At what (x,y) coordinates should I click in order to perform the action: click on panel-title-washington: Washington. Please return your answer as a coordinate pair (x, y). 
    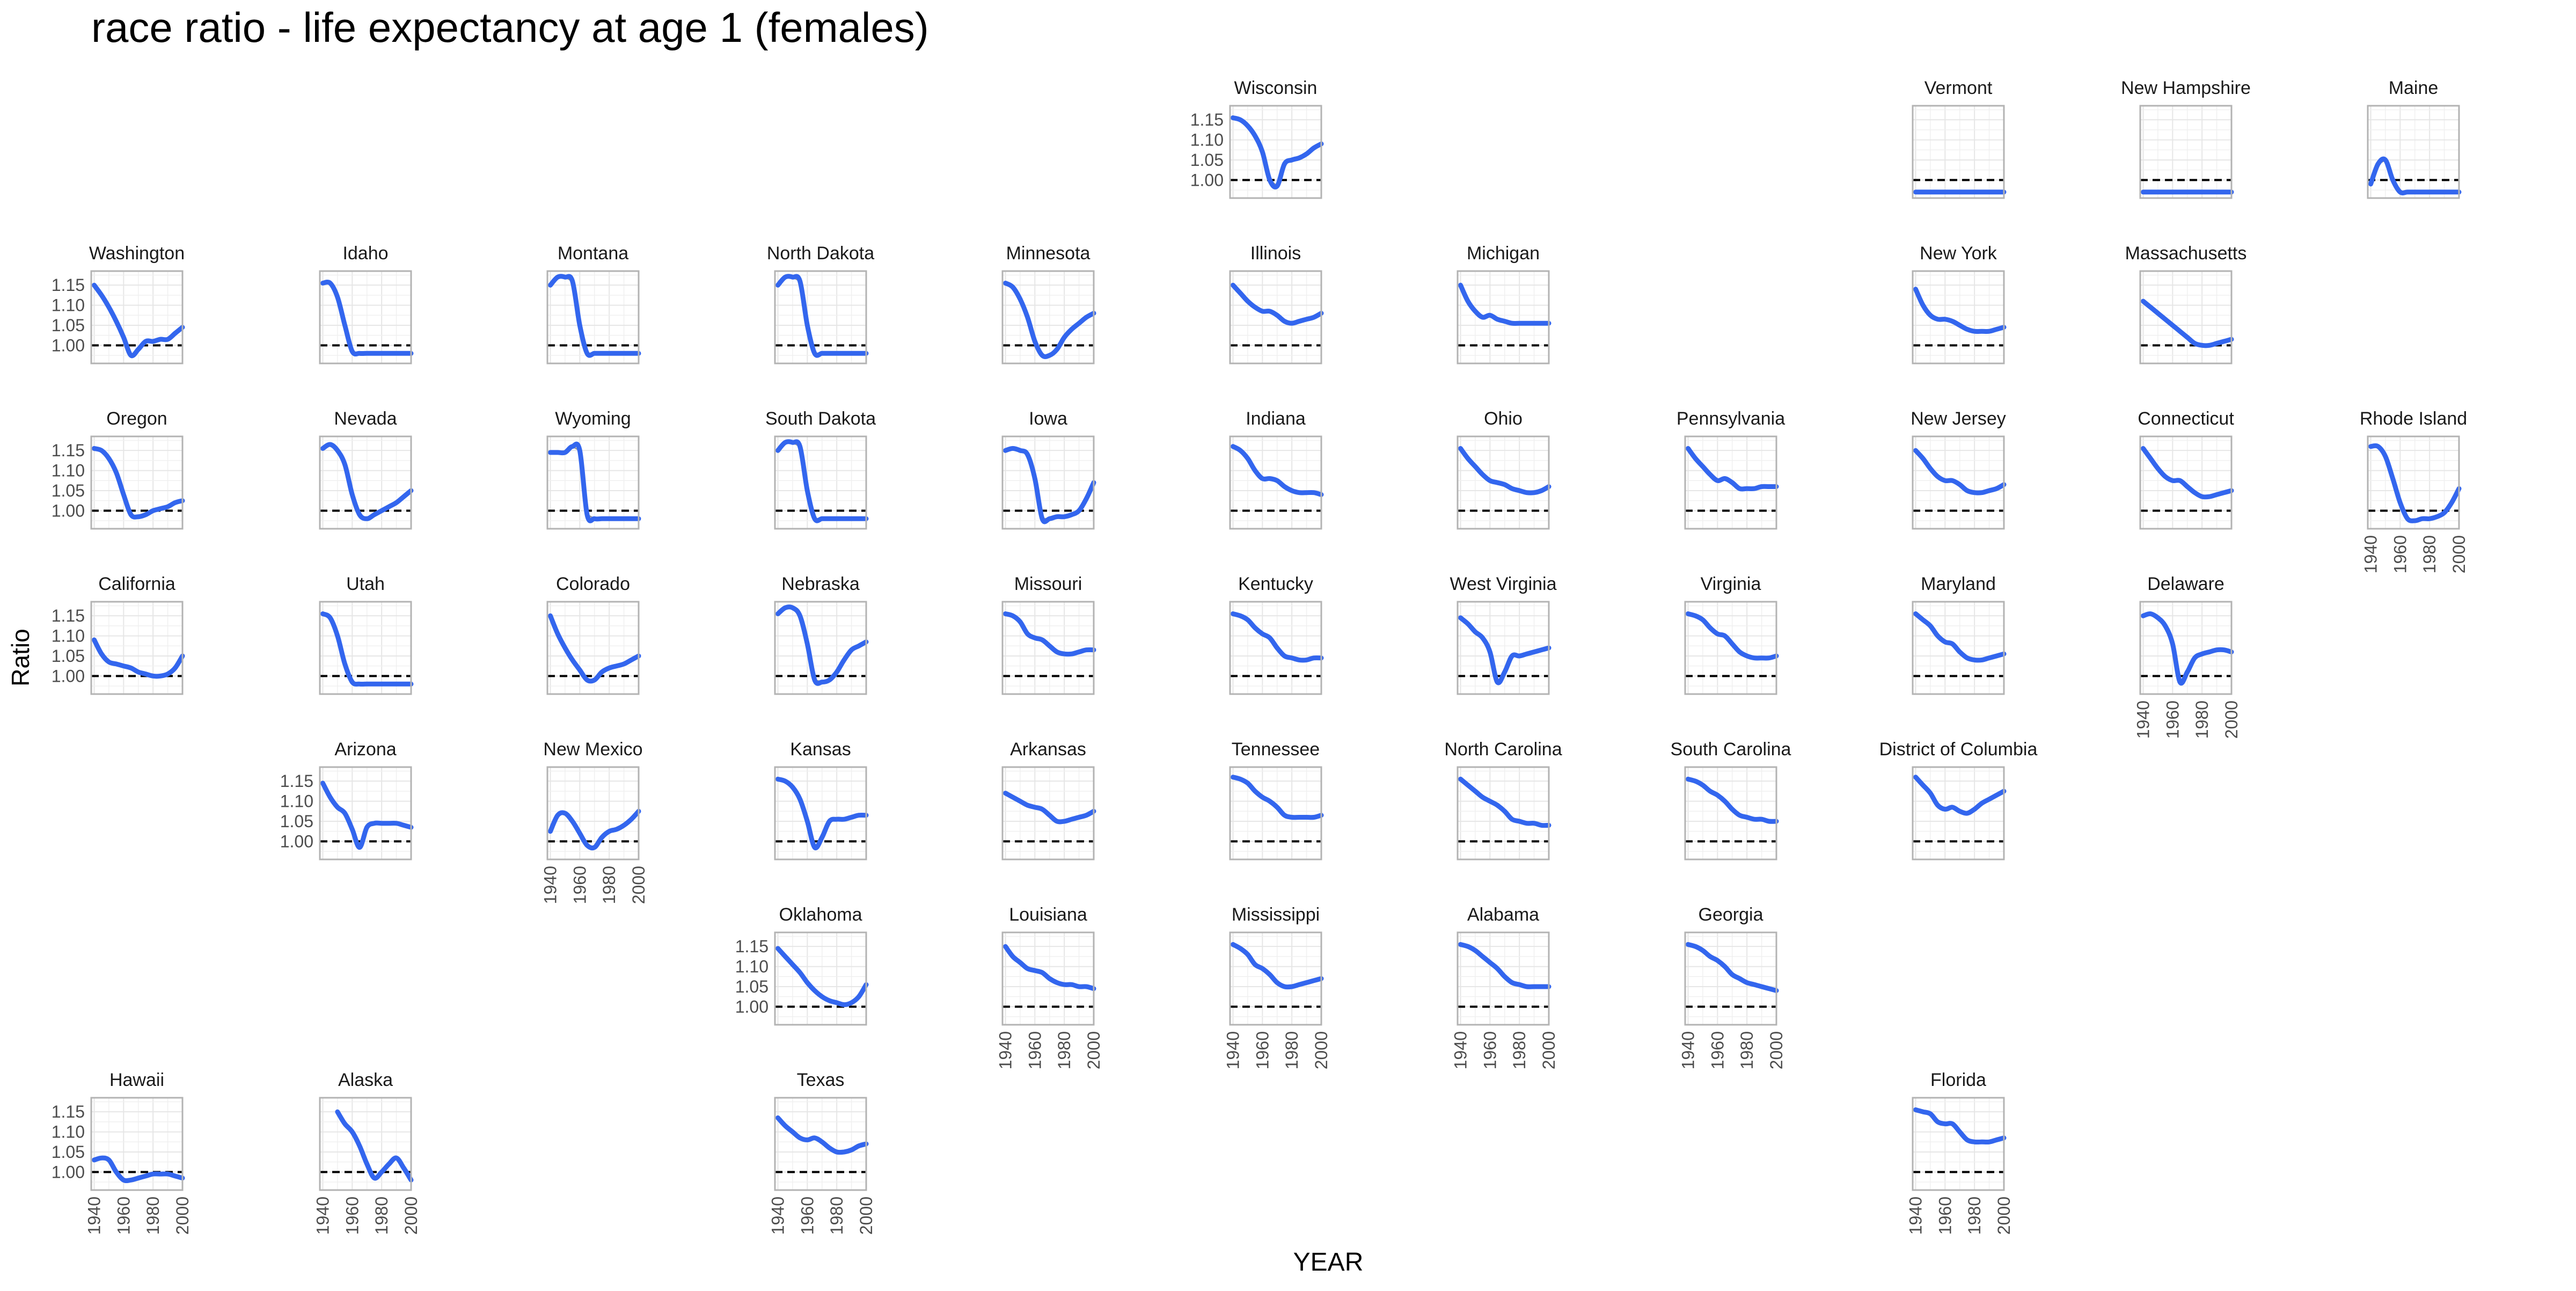
    Looking at the image, I should click on (137, 253).